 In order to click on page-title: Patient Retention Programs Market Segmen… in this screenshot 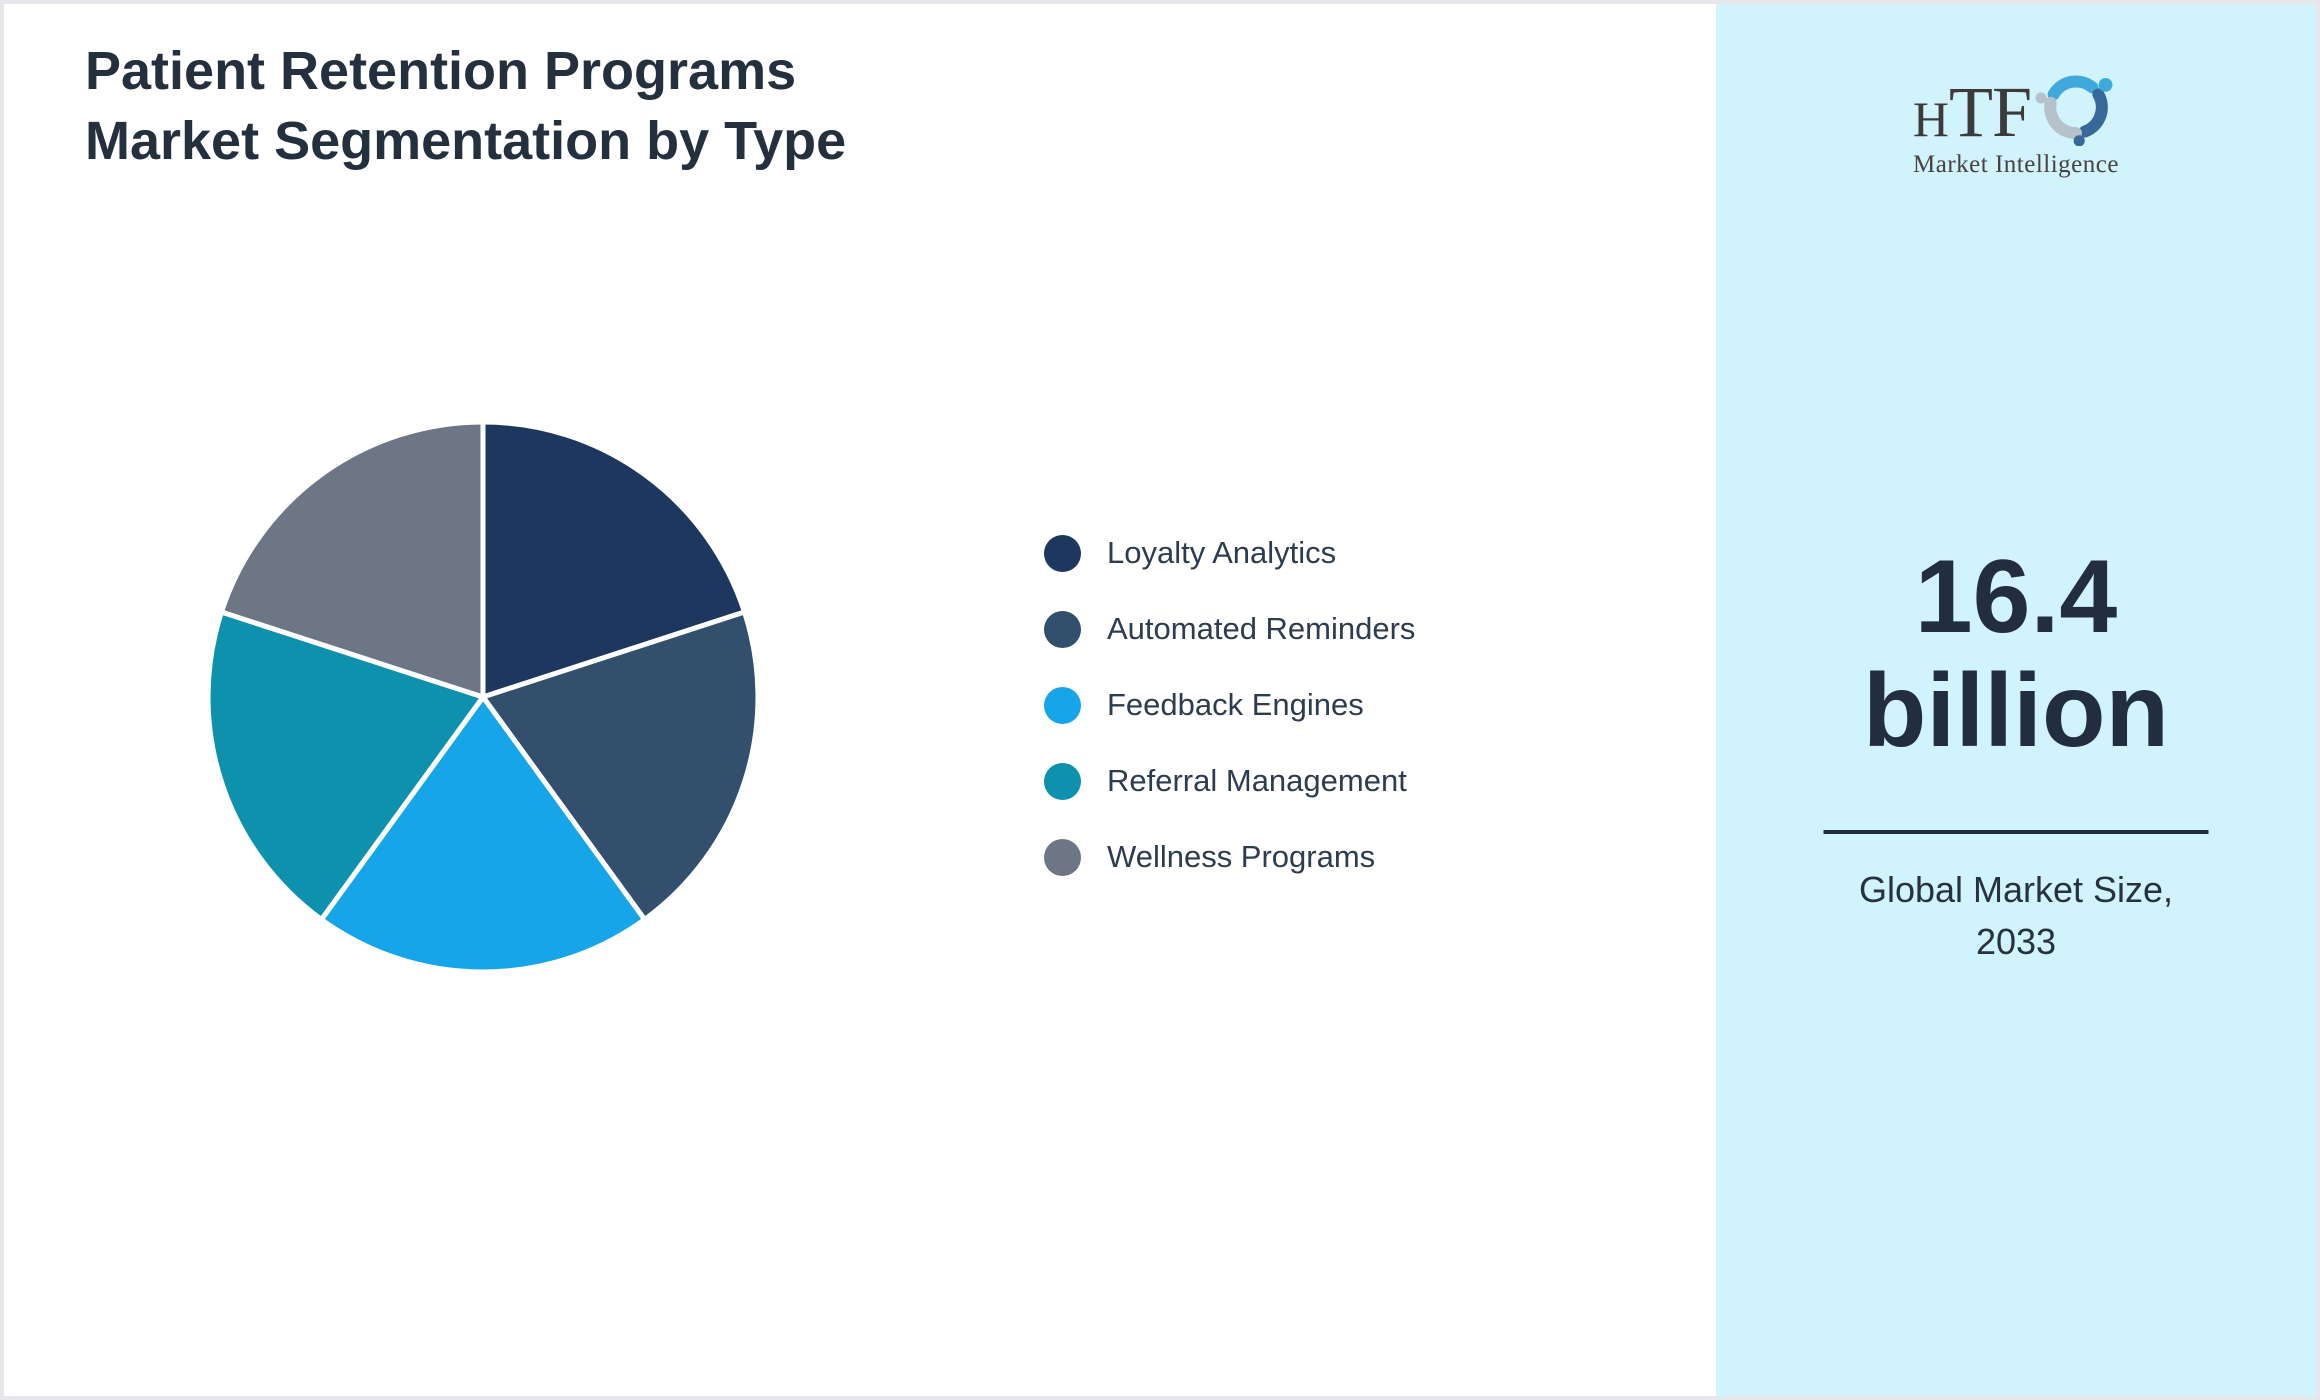, I will do `click(465, 106)`.